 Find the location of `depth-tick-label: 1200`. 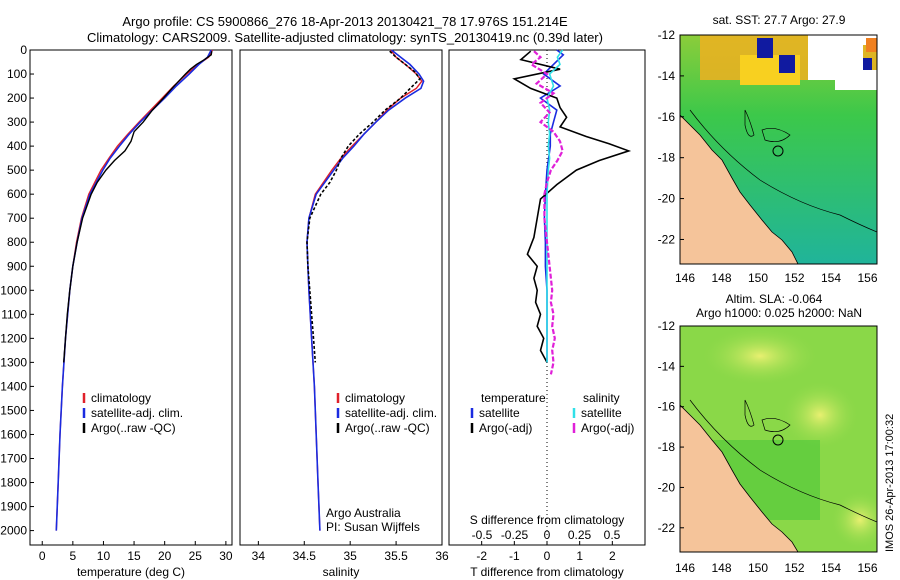

depth-tick-label: 1200 is located at coordinates (13, 338).